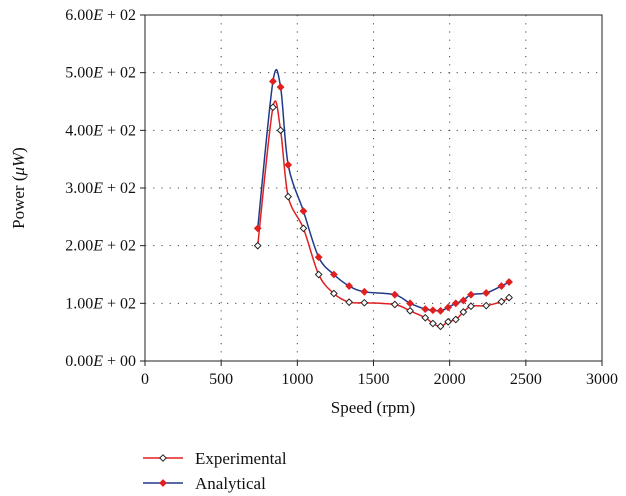  I want to click on legend: Experimental Analytical, so click(215, 471).